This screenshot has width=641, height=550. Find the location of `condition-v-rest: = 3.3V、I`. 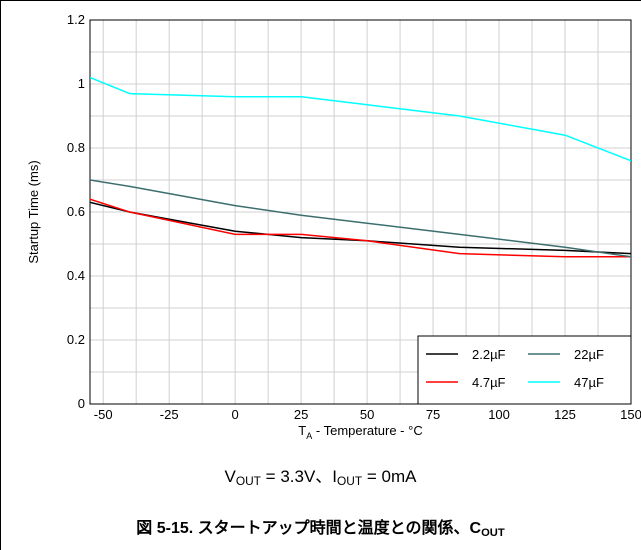

condition-v-rest: = 3.3V、I is located at coordinates (299, 476).